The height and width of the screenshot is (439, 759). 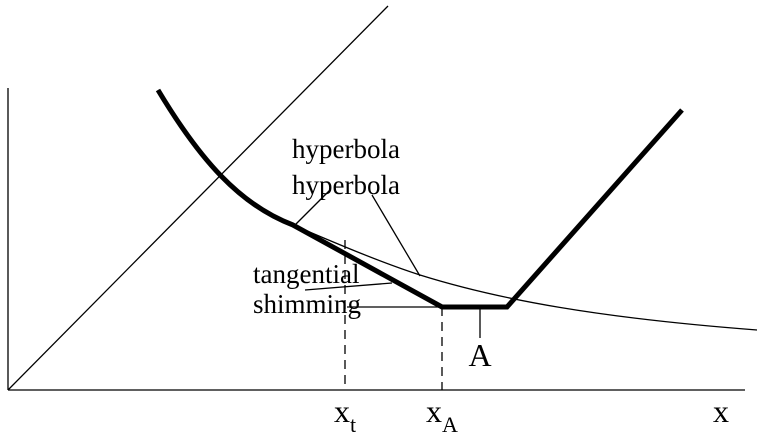 I want to click on axis-label: xt, so click(x=345, y=415).